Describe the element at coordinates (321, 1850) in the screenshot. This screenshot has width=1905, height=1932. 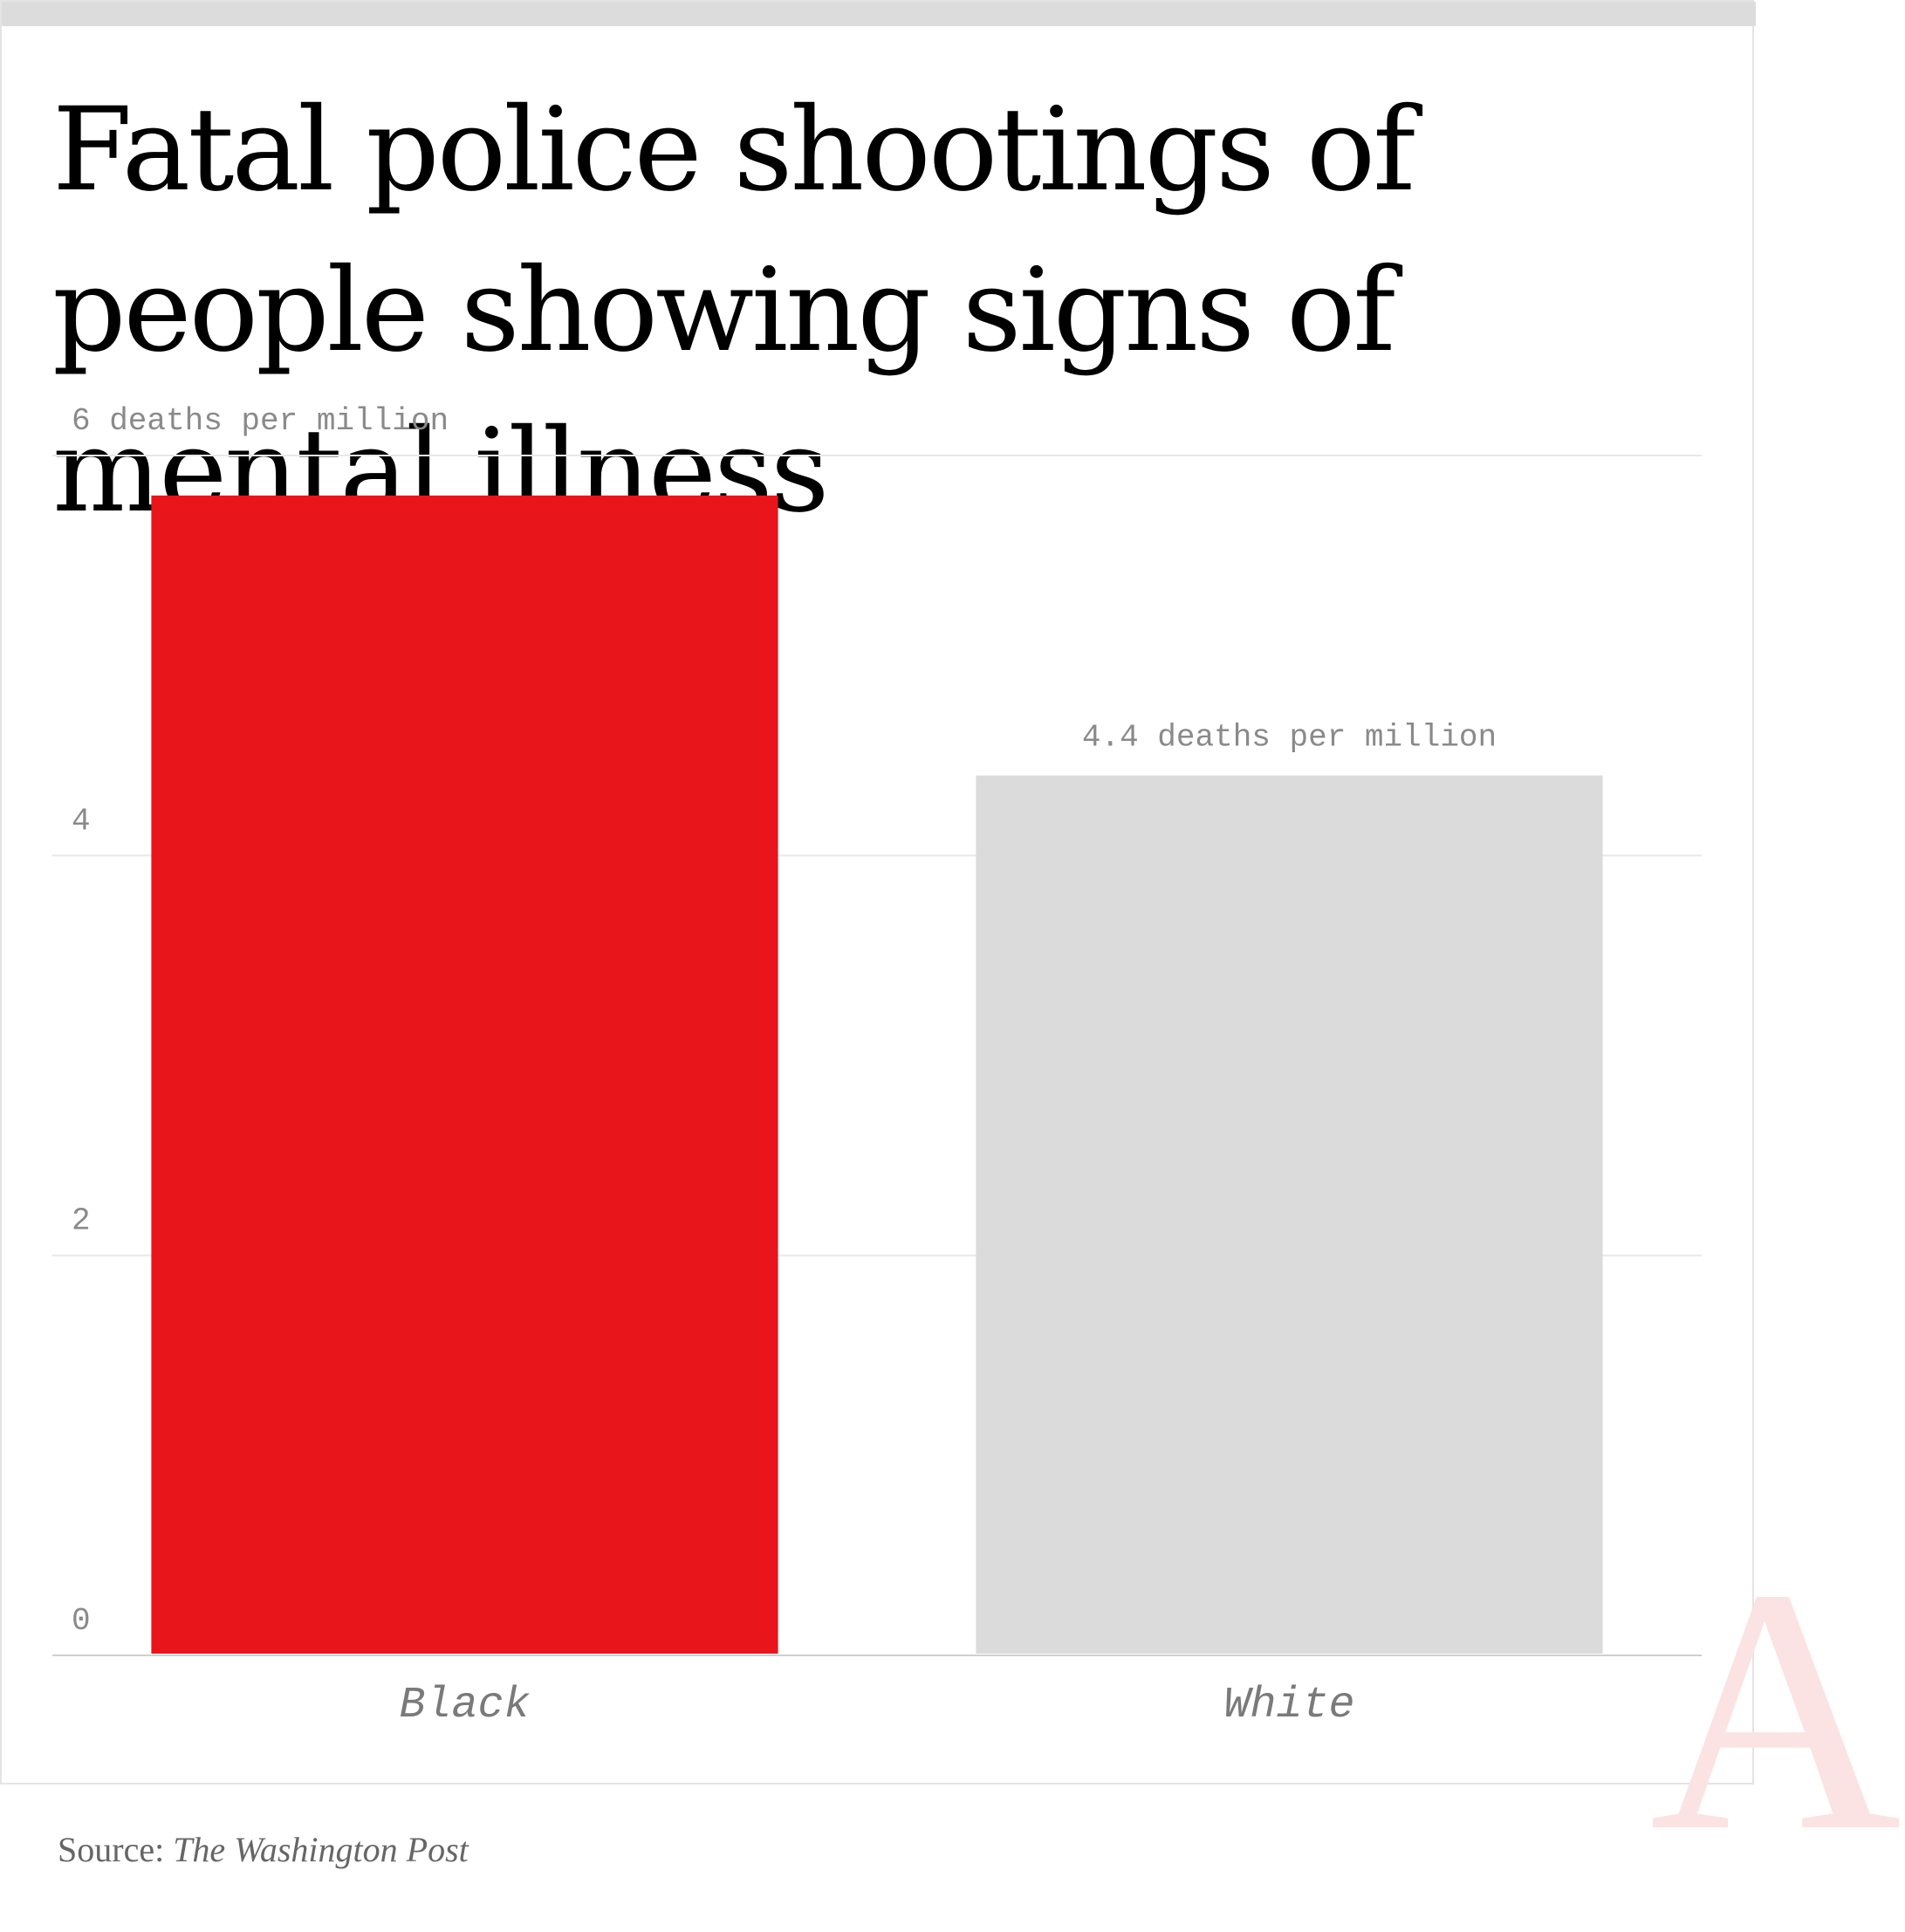
I see `source-name: The Washington Post` at that location.